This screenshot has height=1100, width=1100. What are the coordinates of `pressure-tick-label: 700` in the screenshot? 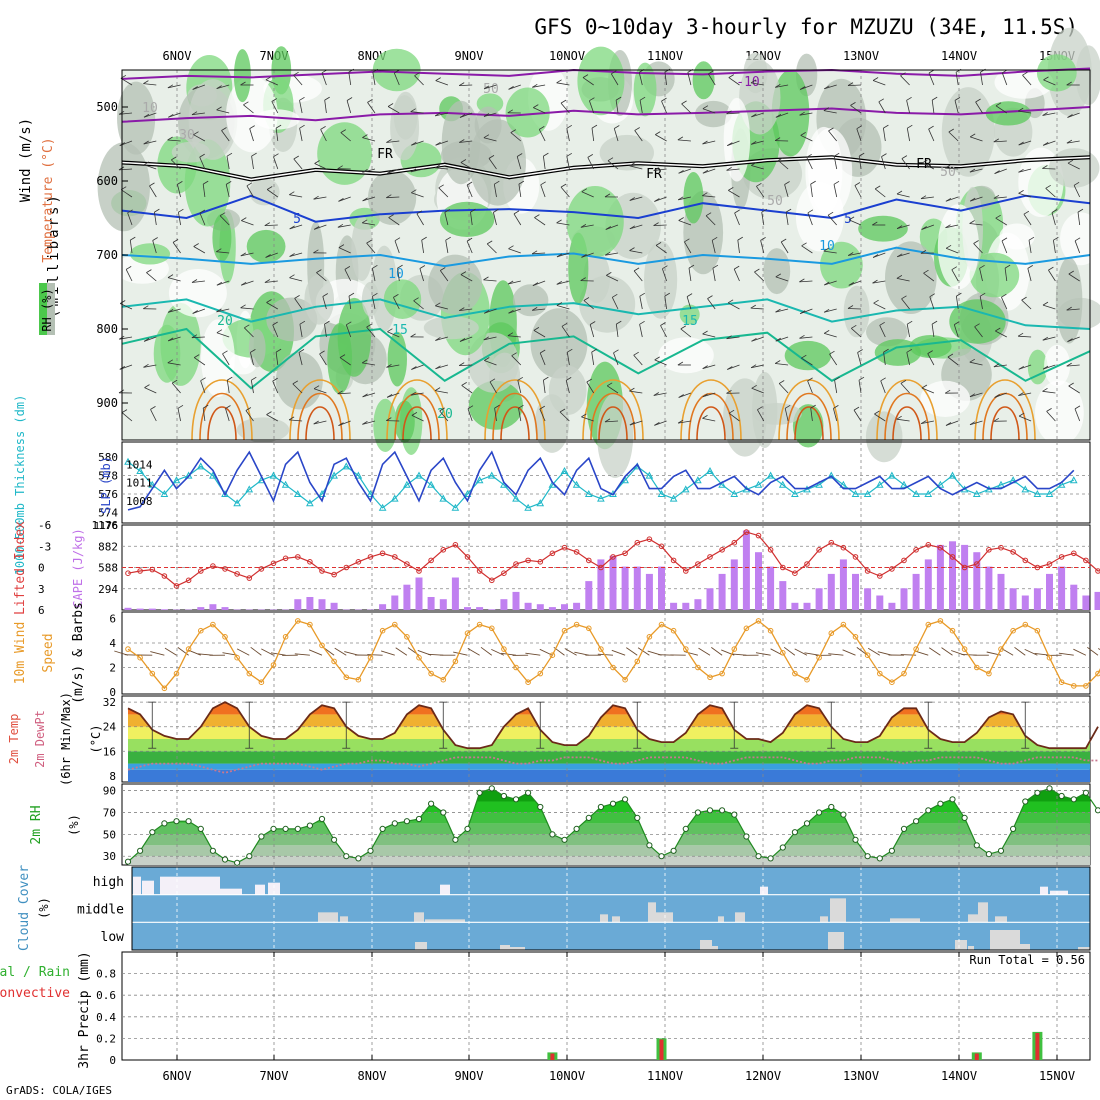 It's located at (107, 255).